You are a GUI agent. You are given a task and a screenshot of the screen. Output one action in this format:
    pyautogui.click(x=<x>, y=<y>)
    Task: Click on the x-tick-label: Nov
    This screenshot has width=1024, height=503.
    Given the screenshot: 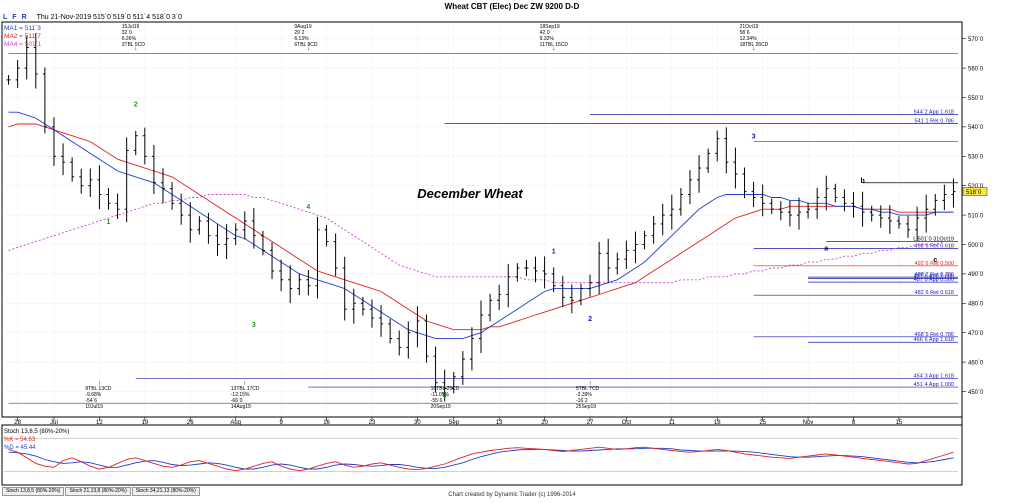 What is the action you would take?
    pyautogui.click(x=808, y=423)
    